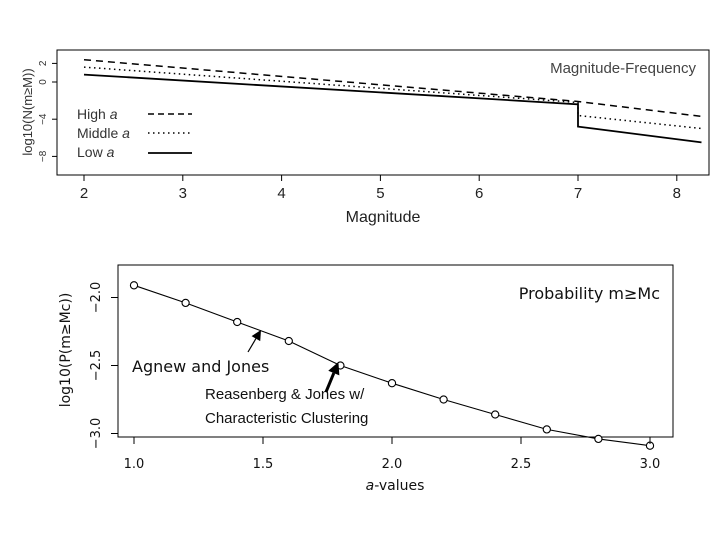 This screenshot has width=720, height=540. What do you see at coordinates (252, 345) in the screenshot?
I see `annotation-arrow-agnew-jones` at bounding box center [252, 345].